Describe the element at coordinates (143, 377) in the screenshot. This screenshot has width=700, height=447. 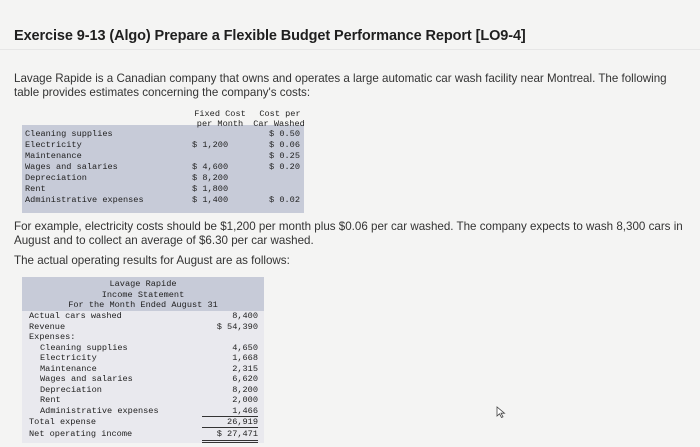
I see `income-body-shading` at that location.